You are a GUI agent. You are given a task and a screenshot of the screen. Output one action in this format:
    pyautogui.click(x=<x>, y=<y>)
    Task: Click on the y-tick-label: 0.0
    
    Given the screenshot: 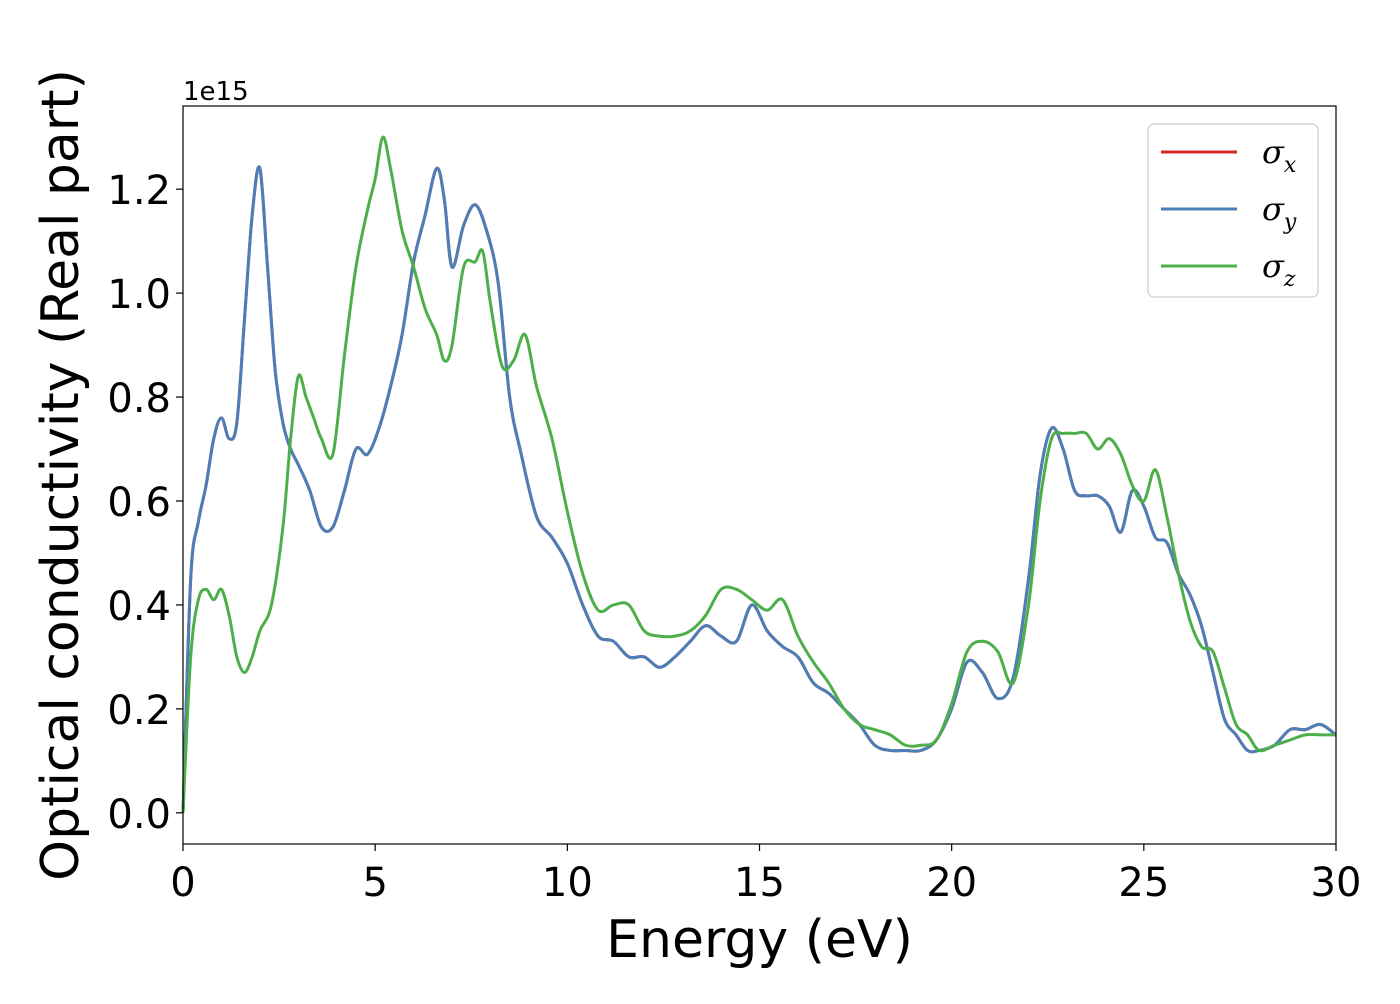 What is the action you would take?
    pyautogui.click(x=139, y=815)
    